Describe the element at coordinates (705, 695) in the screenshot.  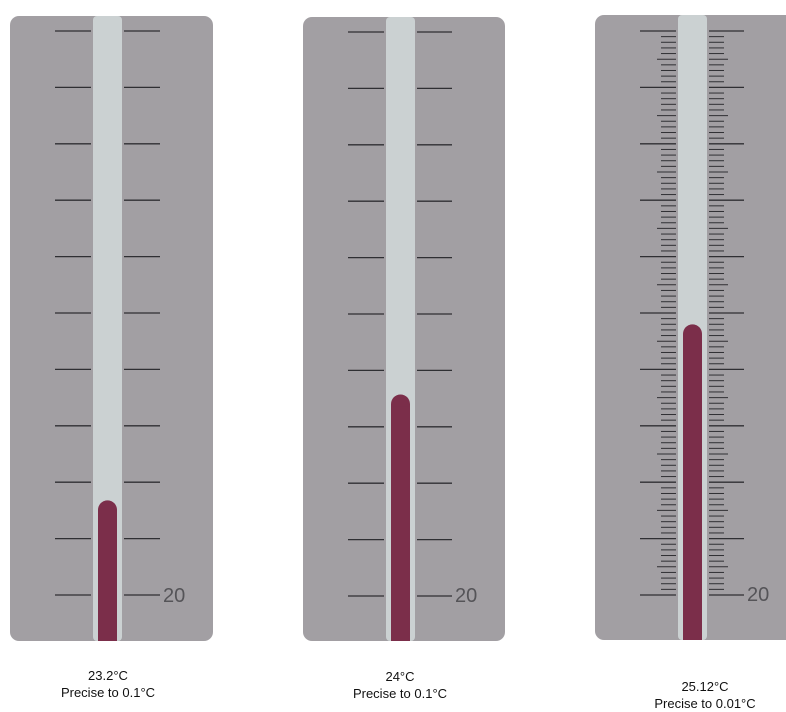
I see `caption-3: 25.12°C Precise to 0.01°C` at that location.